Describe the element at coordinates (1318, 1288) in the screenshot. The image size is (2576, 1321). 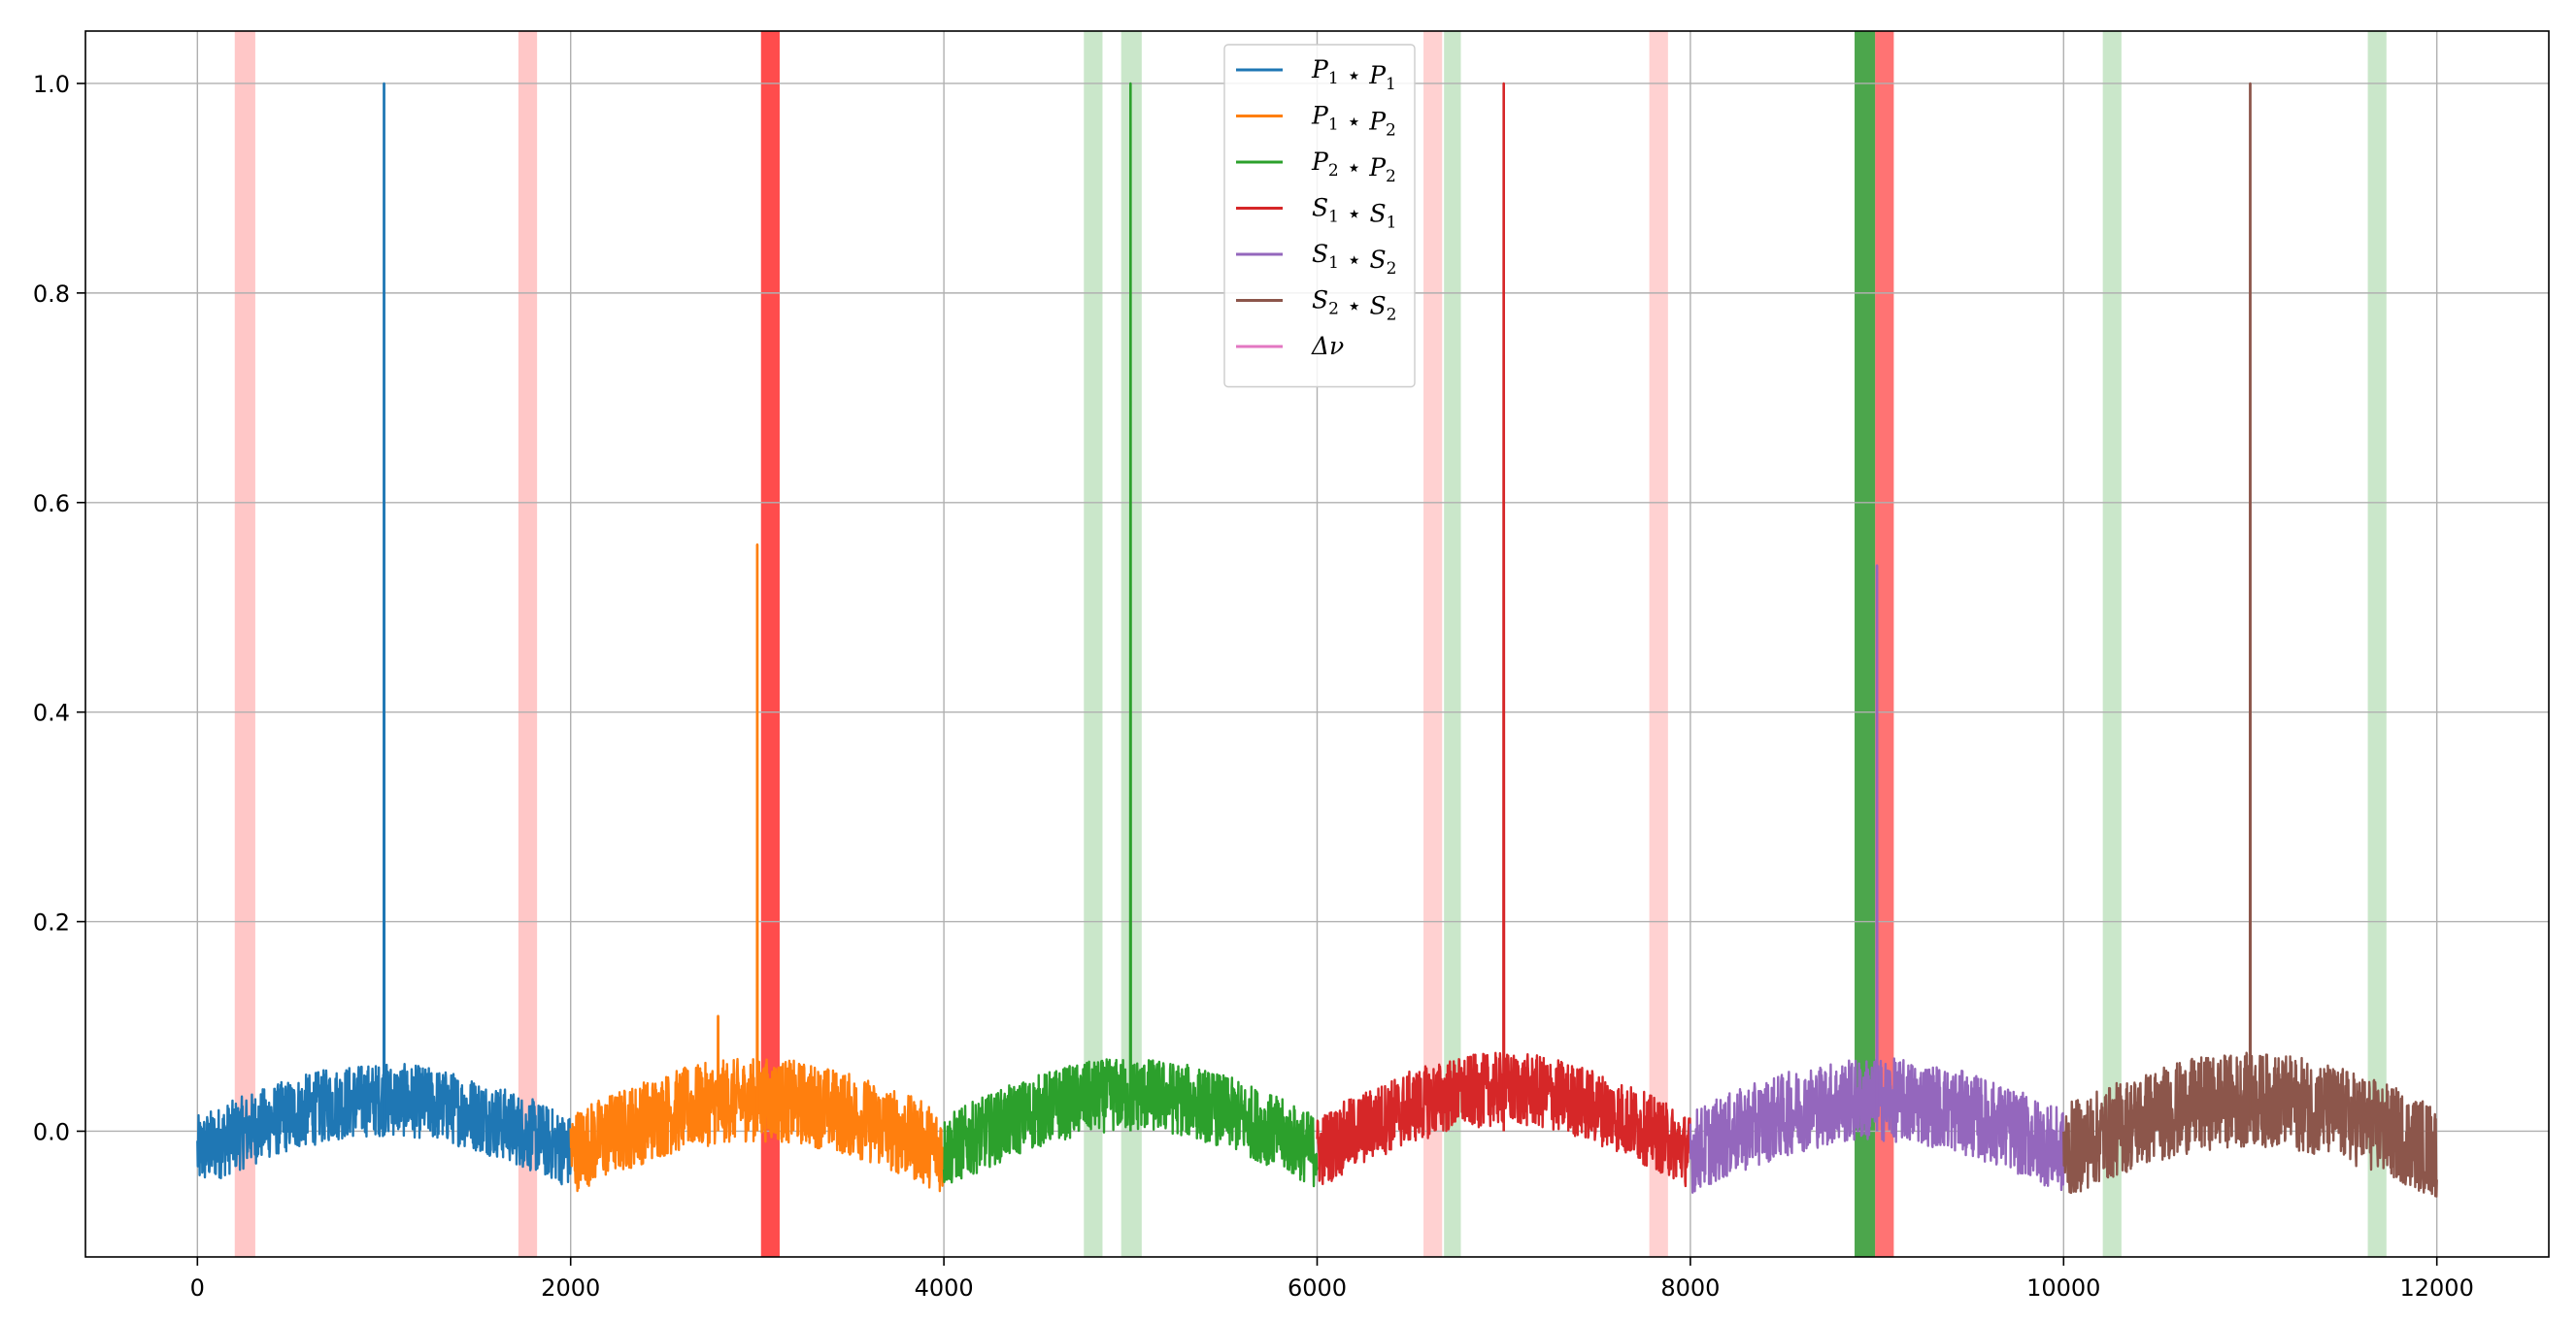
I see `x-tick-label-3: 6000` at that location.